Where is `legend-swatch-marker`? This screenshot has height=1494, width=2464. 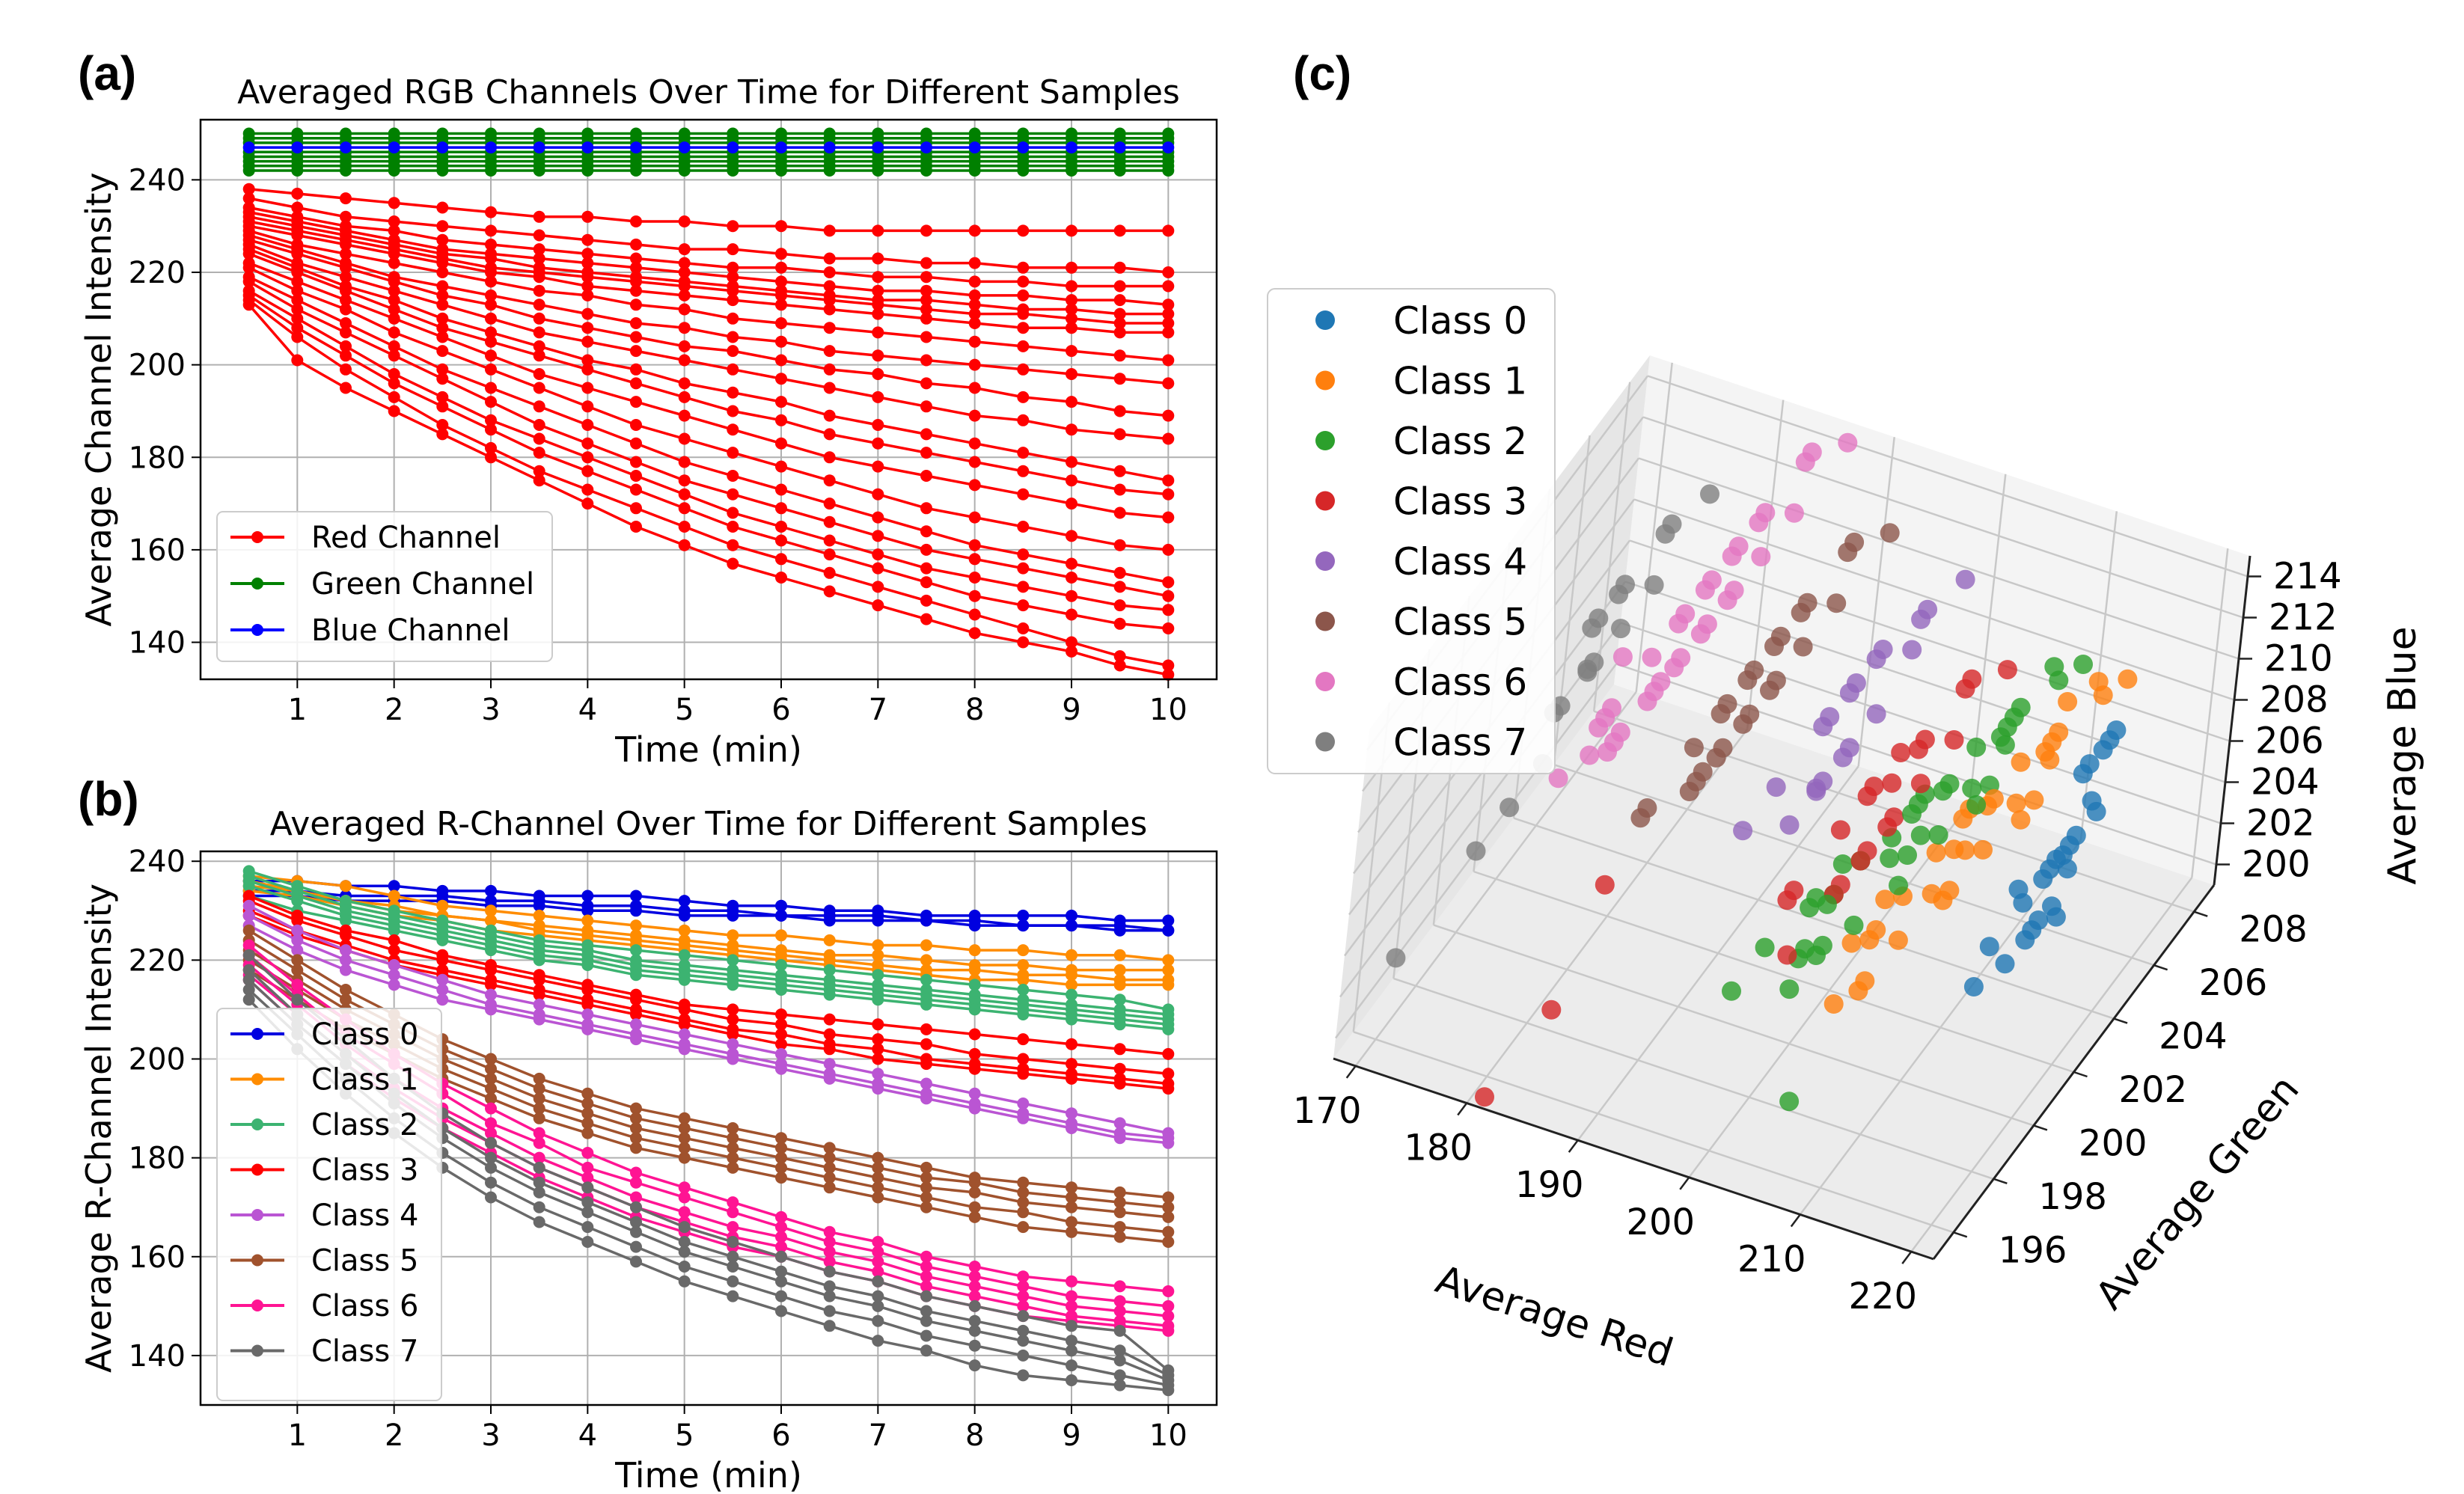
legend-swatch-marker is located at coordinates (257, 1034).